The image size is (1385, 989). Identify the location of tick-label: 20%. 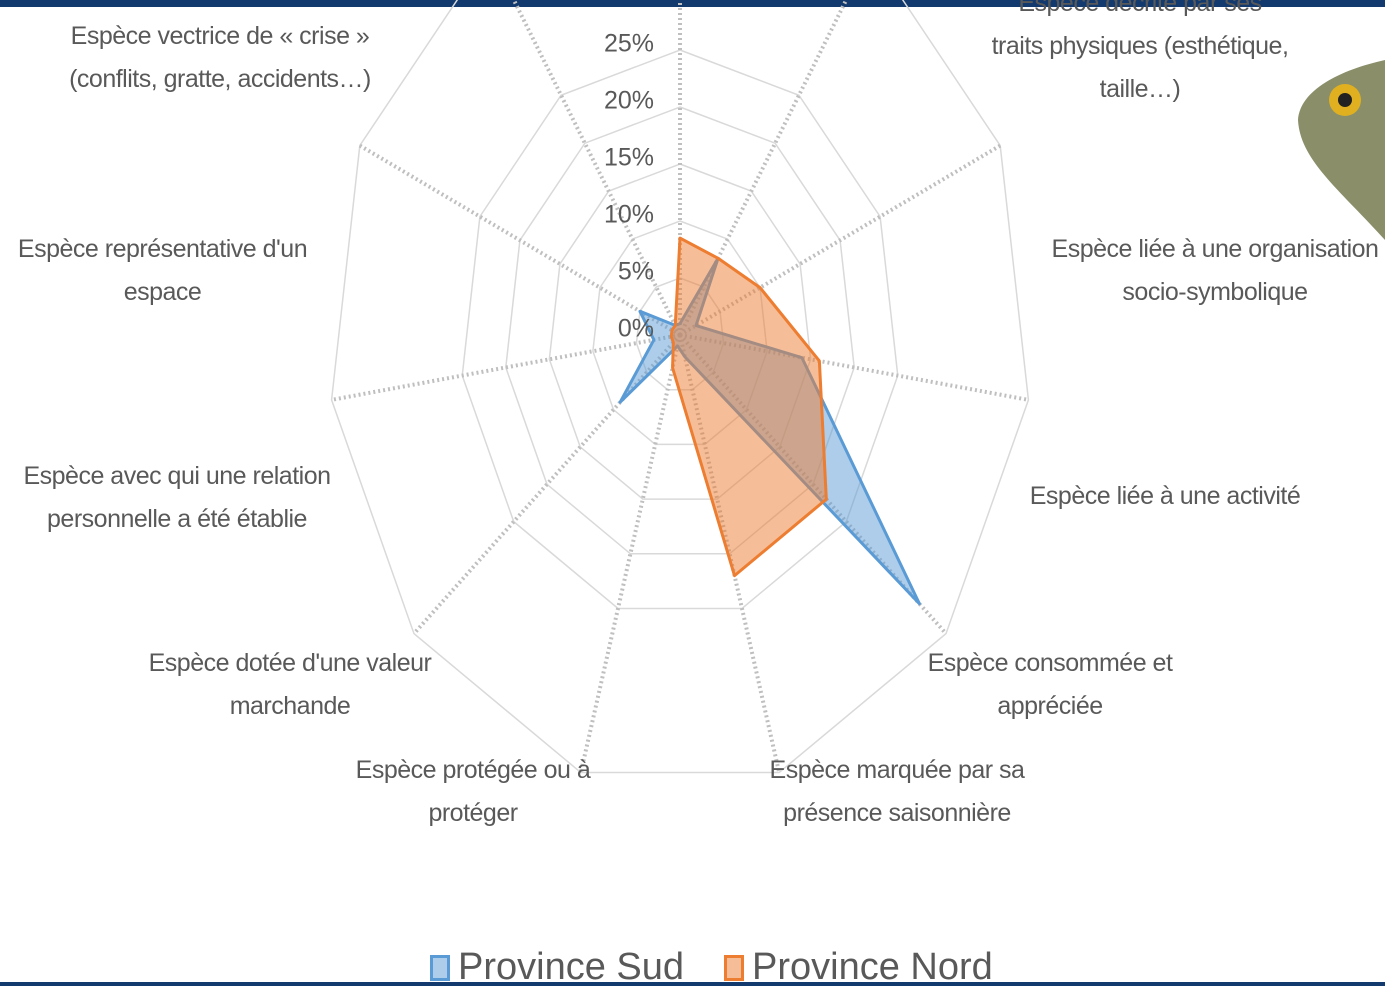
(629, 101).